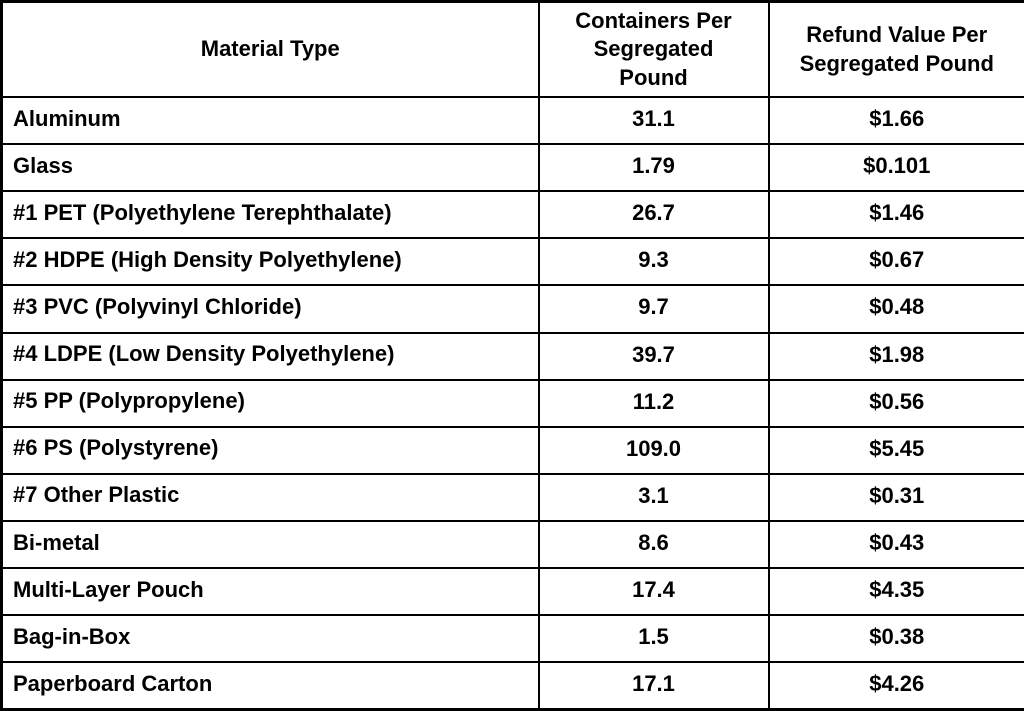 The width and height of the screenshot is (1024, 711). Describe the element at coordinates (653, 120) in the screenshot. I see `containers-cell: 31.1` at that location.